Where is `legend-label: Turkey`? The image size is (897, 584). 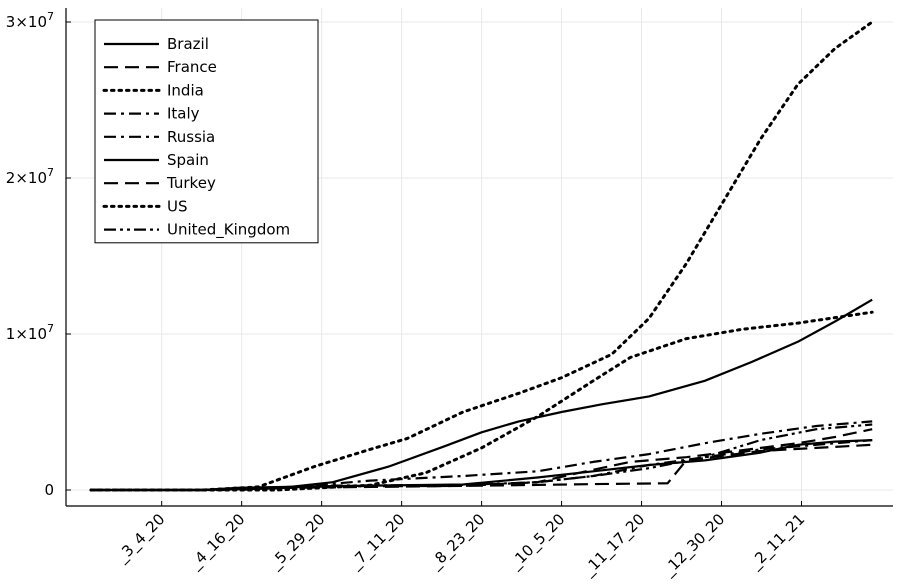
legend-label: Turkey is located at coordinates (191, 183).